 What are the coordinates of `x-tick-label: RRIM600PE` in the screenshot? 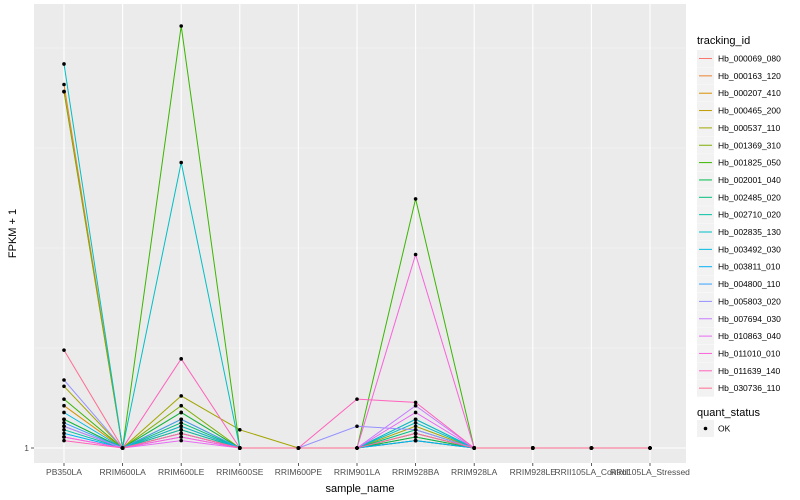 It's located at (299, 472).